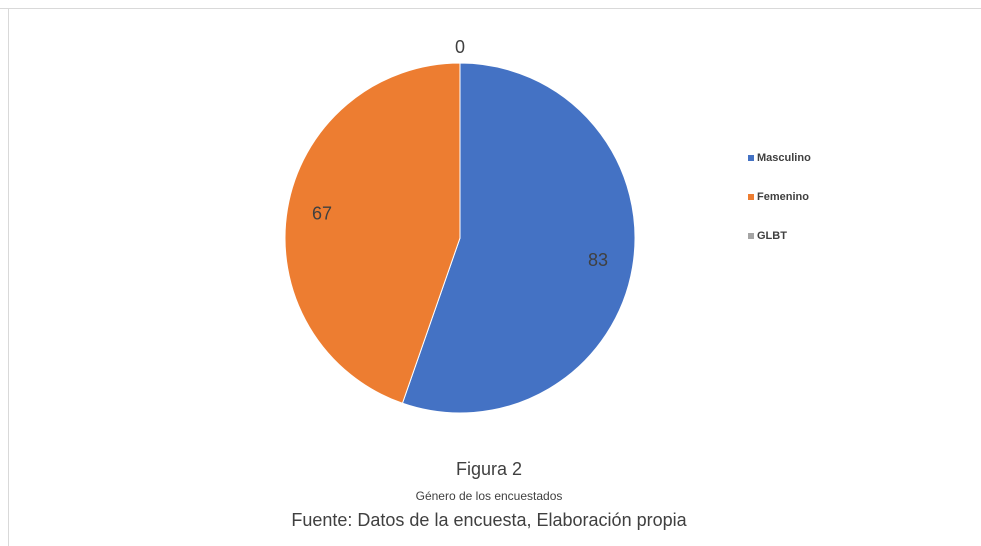 This screenshot has height=546, width=981. What do you see at coordinates (598, 260) in the screenshot?
I see `data-label: 83` at bounding box center [598, 260].